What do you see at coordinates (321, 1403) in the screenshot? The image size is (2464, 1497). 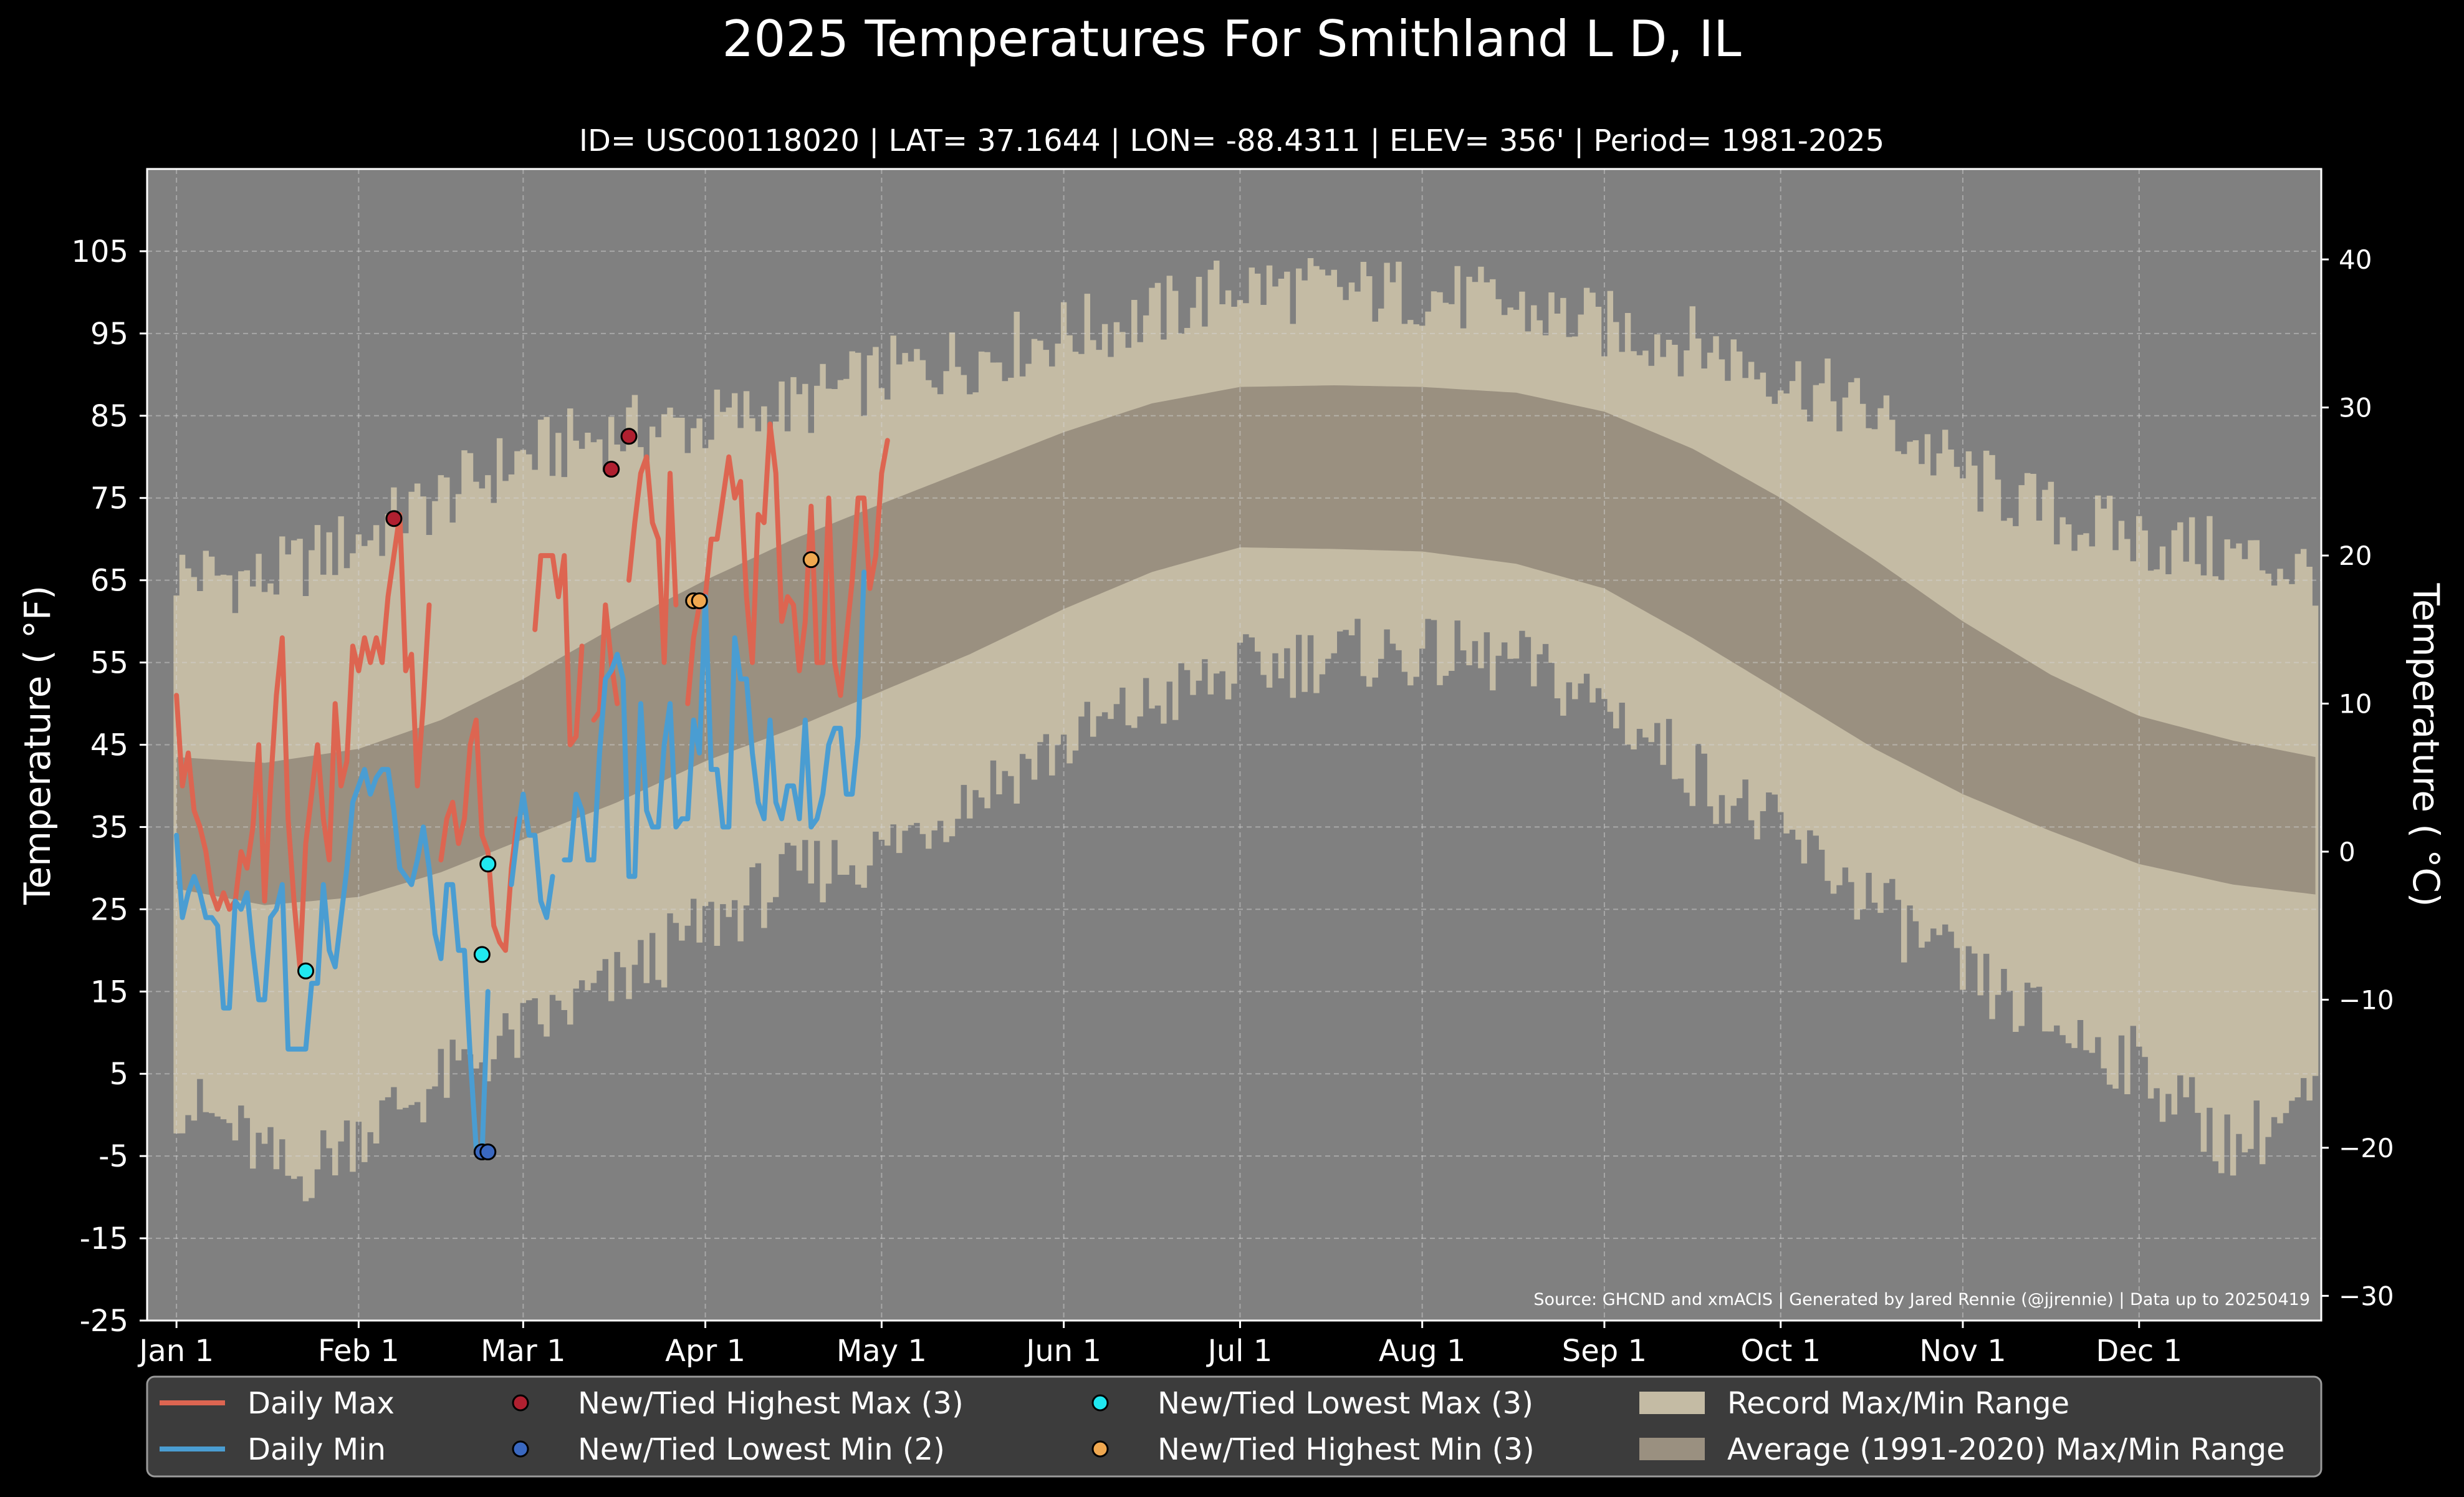 I see `legend-label: Daily Max` at bounding box center [321, 1403].